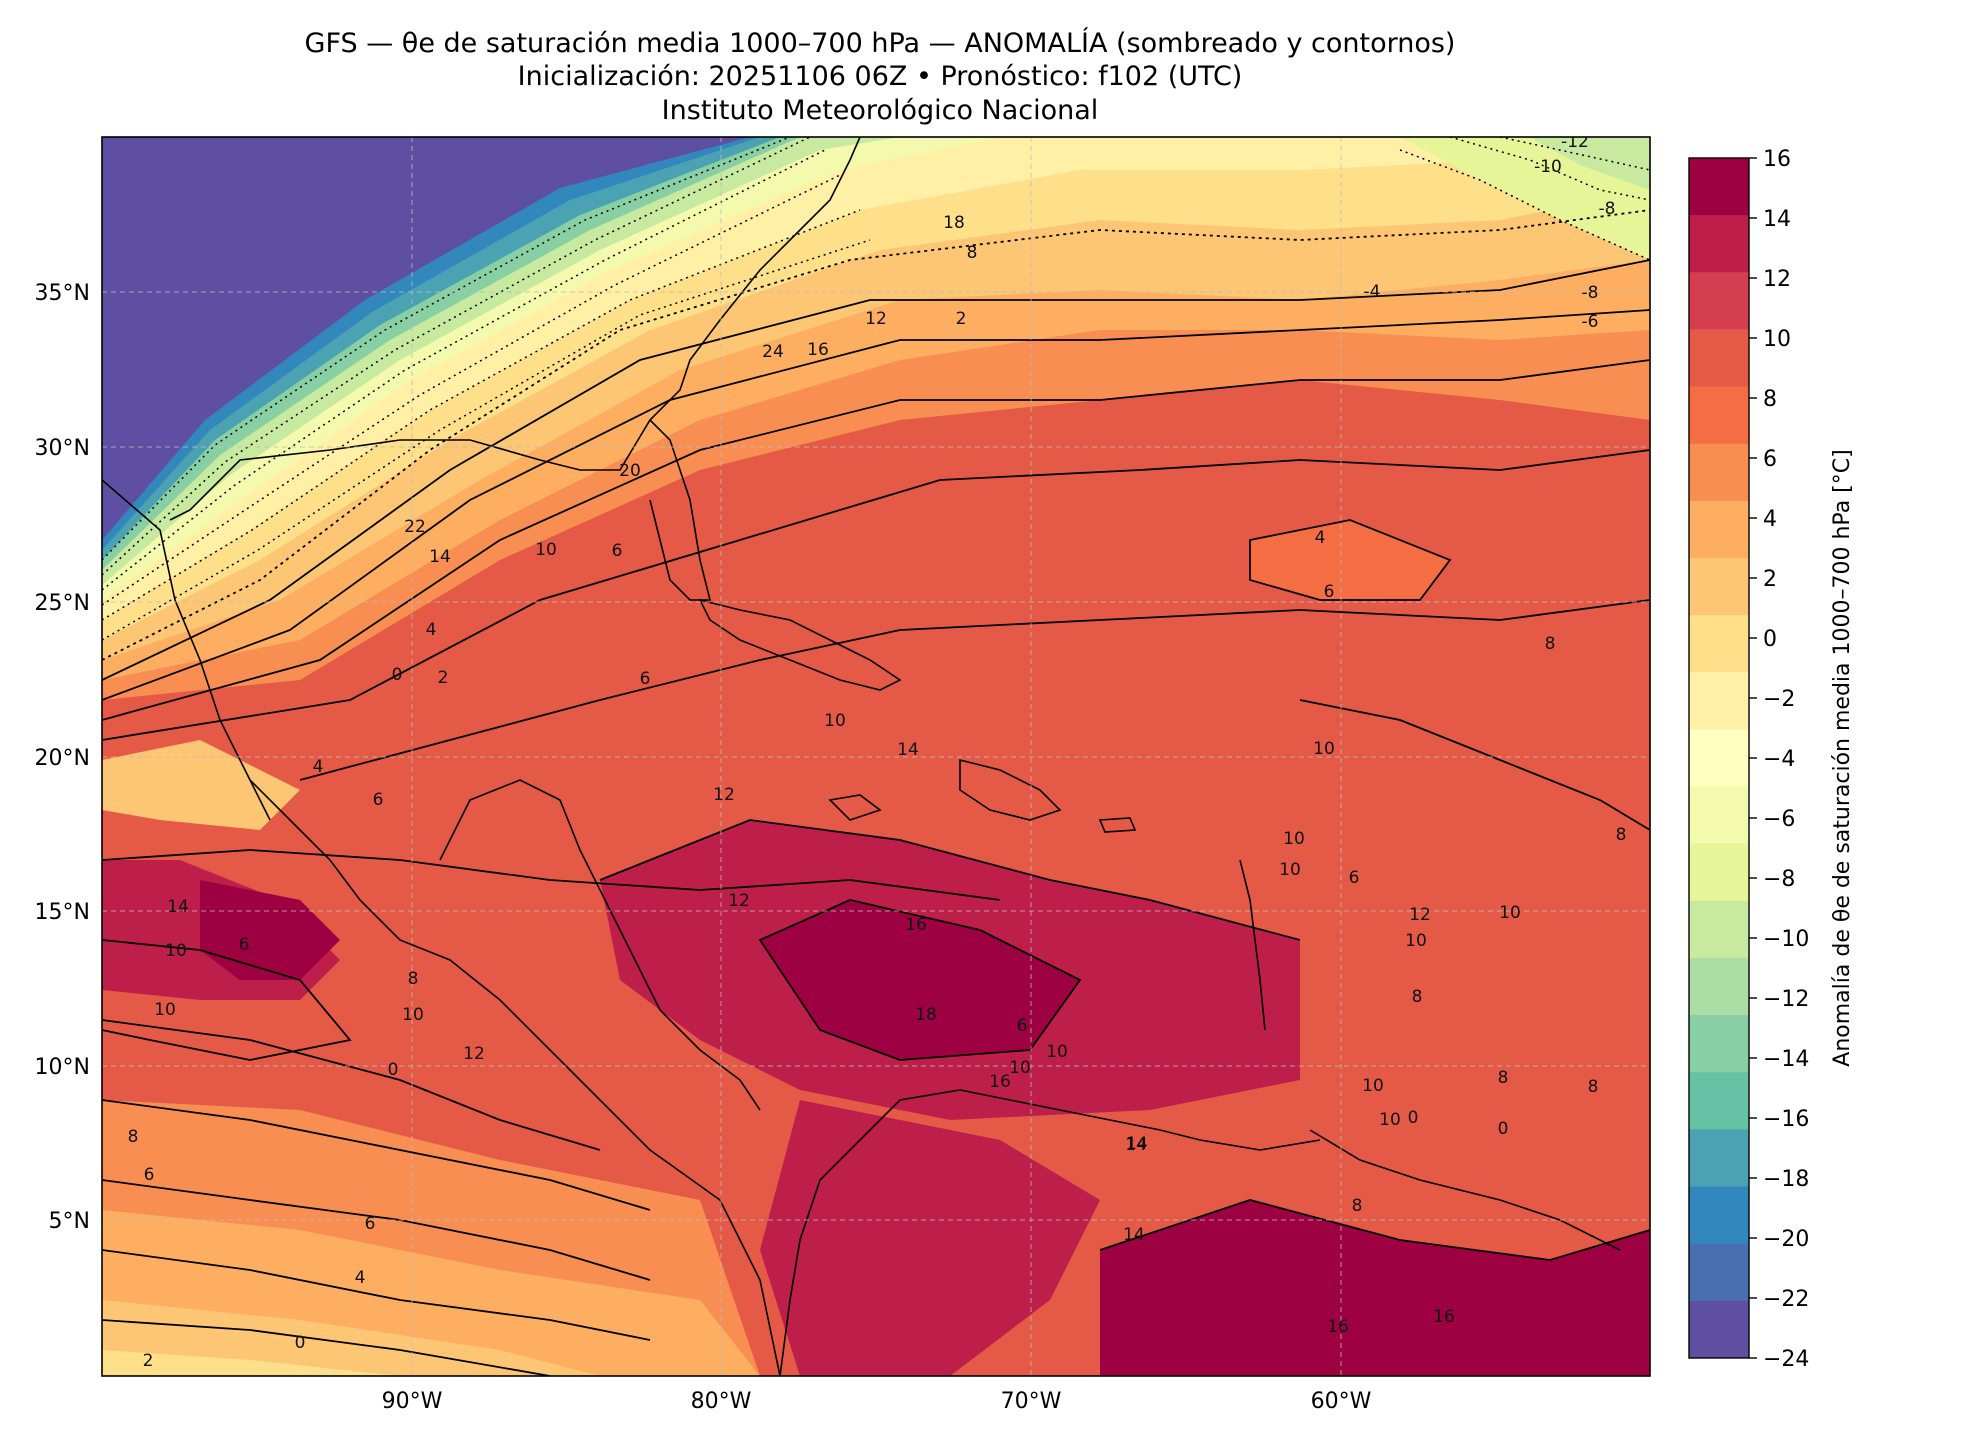 This screenshot has width=1980, height=1440. I want to click on colorbar-swatches, so click(1719, 758).